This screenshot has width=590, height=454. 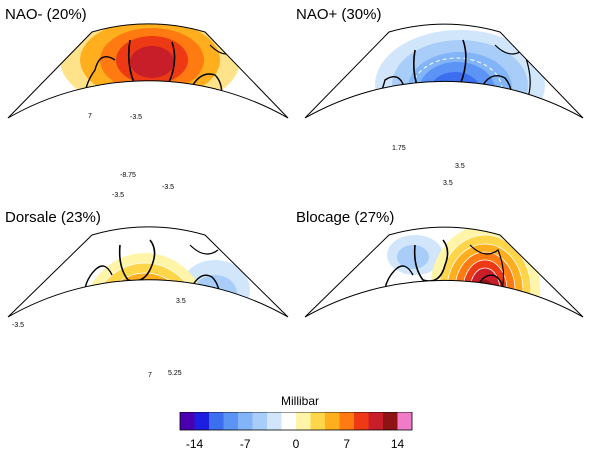 What do you see at coordinates (99, 338) in the screenshot?
I see `contour-labels: 3.5 7 5.25 -3.5` at bounding box center [99, 338].